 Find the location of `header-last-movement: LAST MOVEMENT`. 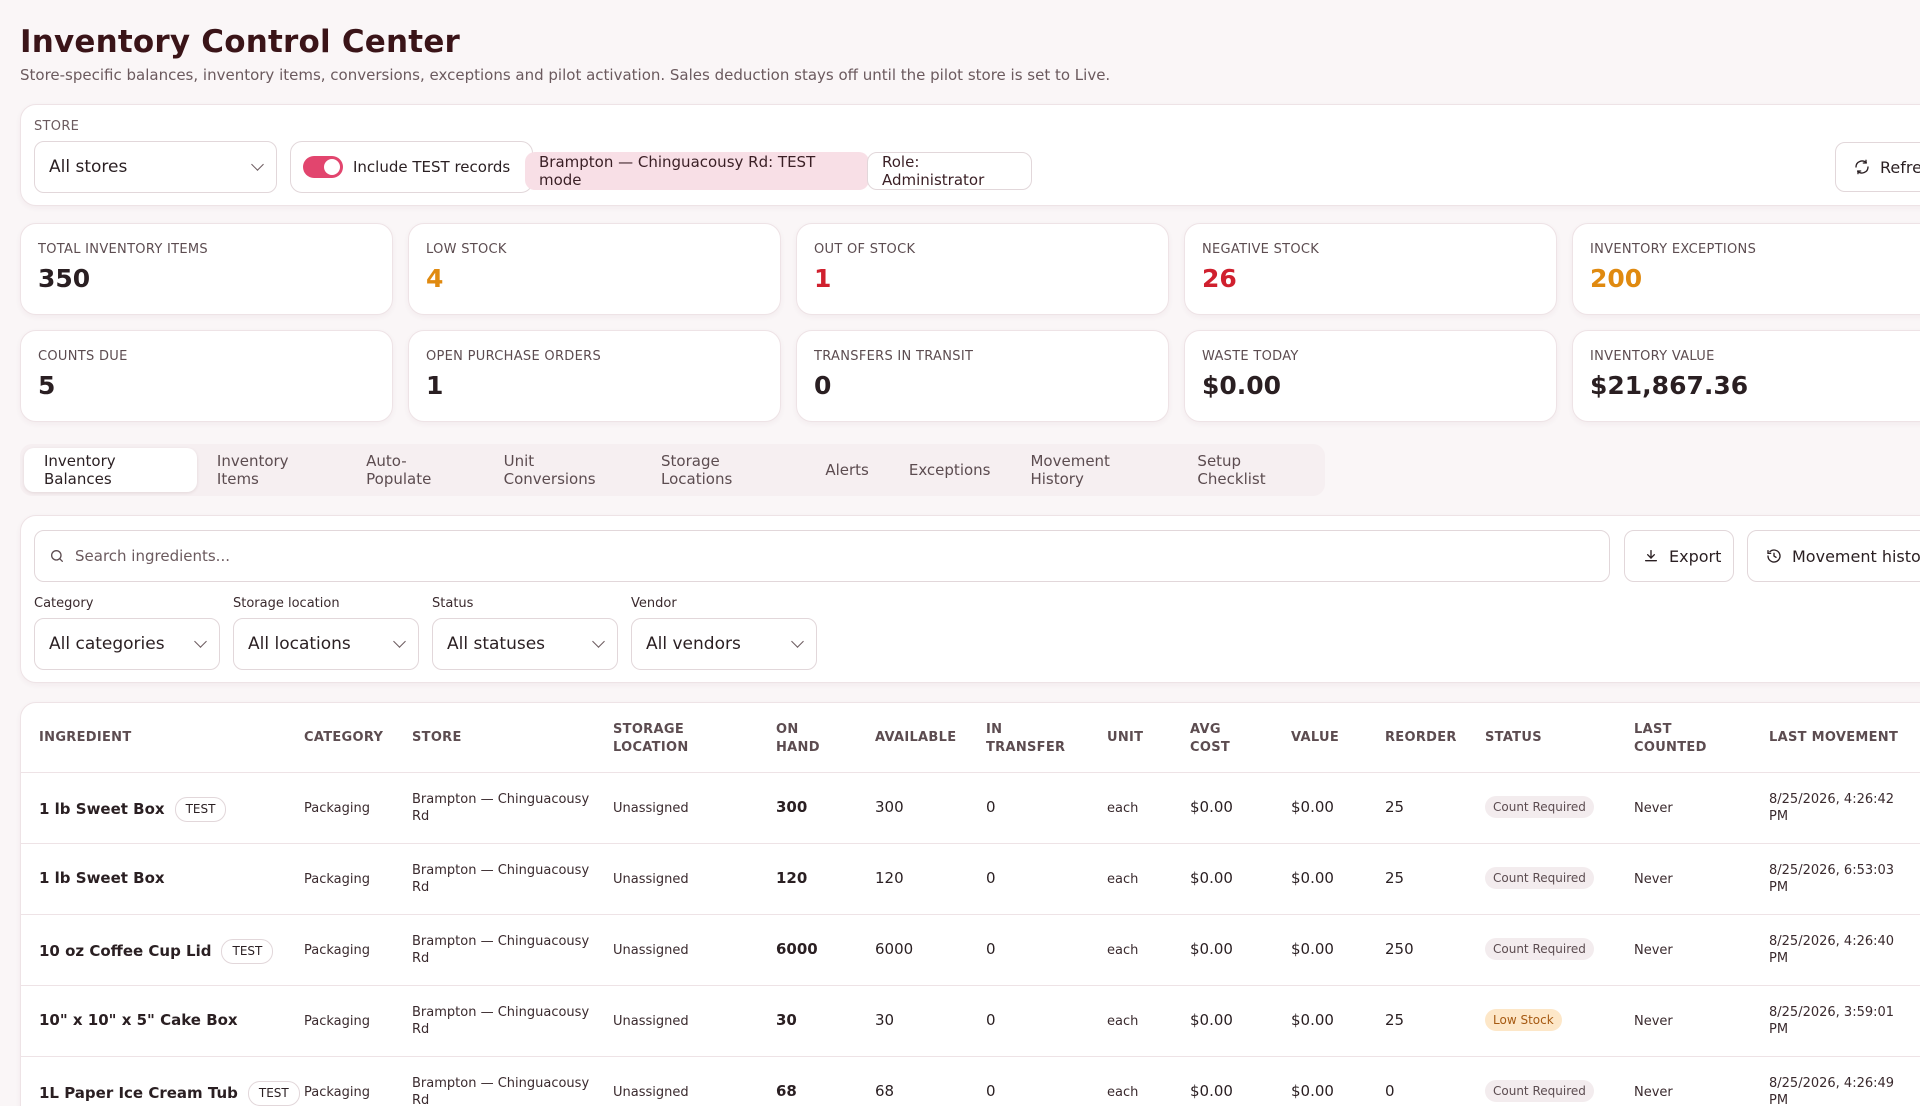

header-last-movement: LAST MOVEMENT is located at coordinates (1834, 737).